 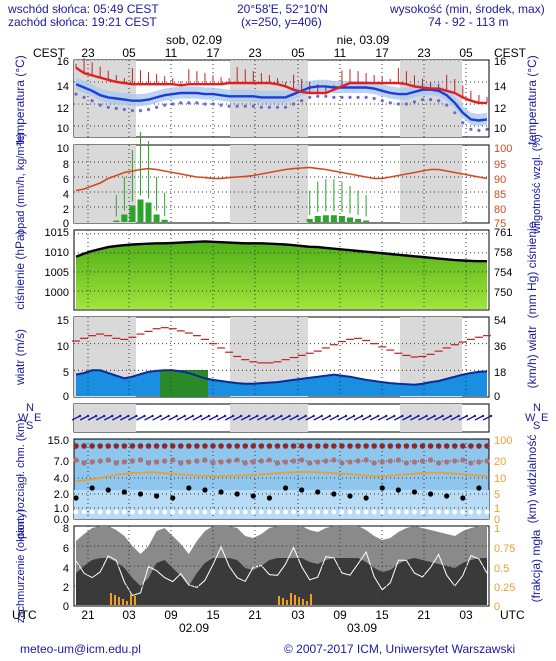 I want to click on cloud-layer-dots, so click(x=281, y=479).